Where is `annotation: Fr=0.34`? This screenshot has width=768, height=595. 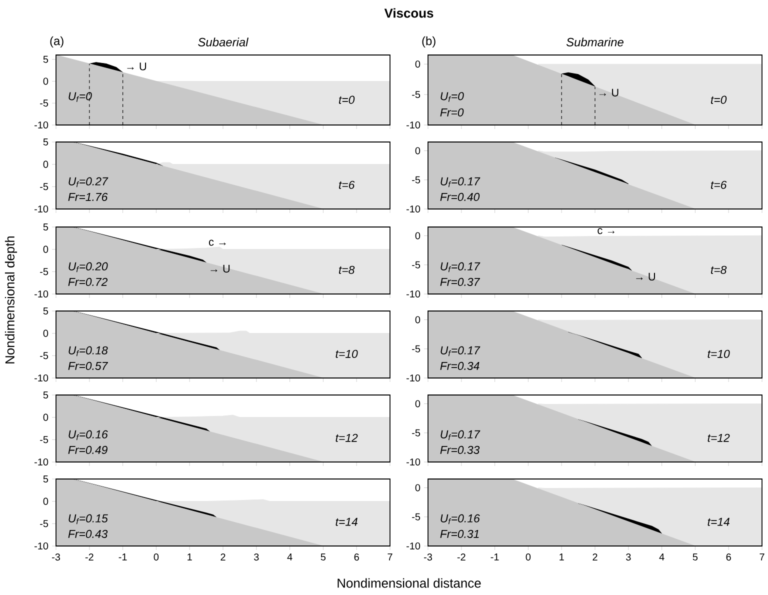
annotation: Fr=0.34 is located at coordinates (460, 366).